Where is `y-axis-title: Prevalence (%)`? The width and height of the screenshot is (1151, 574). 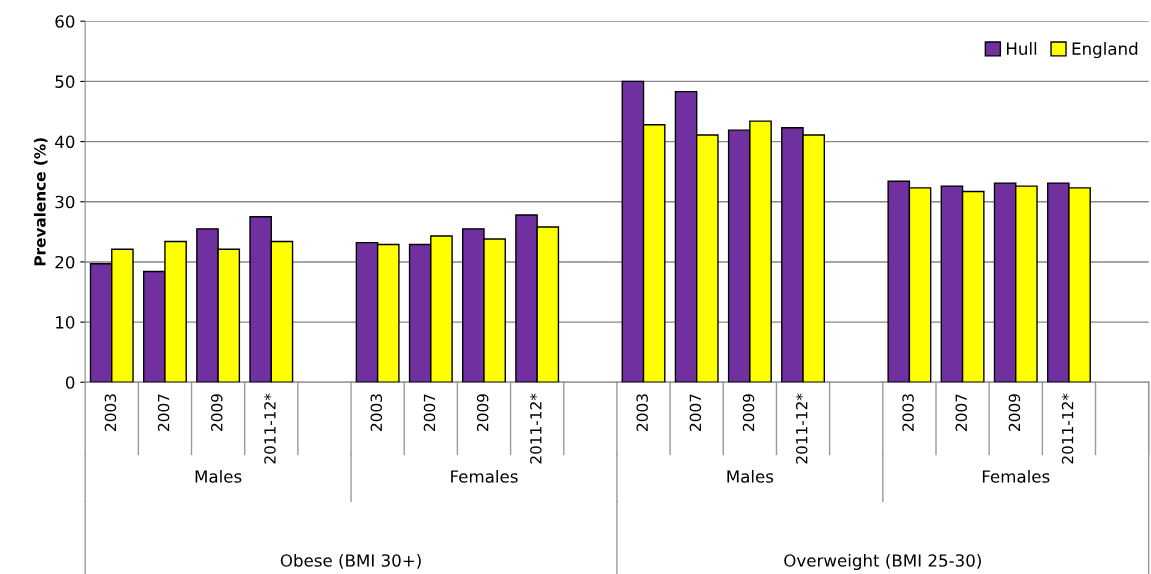
y-axis-title: Prevalence (%) is located at coordinates (40, 202).